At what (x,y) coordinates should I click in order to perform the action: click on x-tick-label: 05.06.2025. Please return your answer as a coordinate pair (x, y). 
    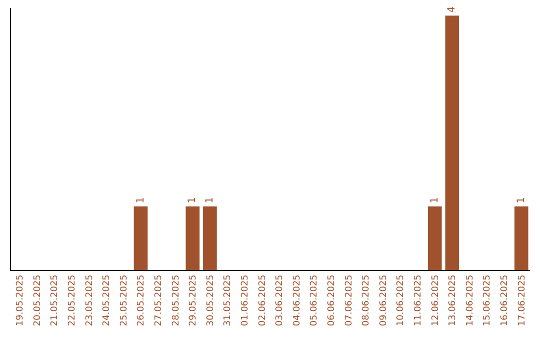
    Looking at the image, I should click on (315, 300).